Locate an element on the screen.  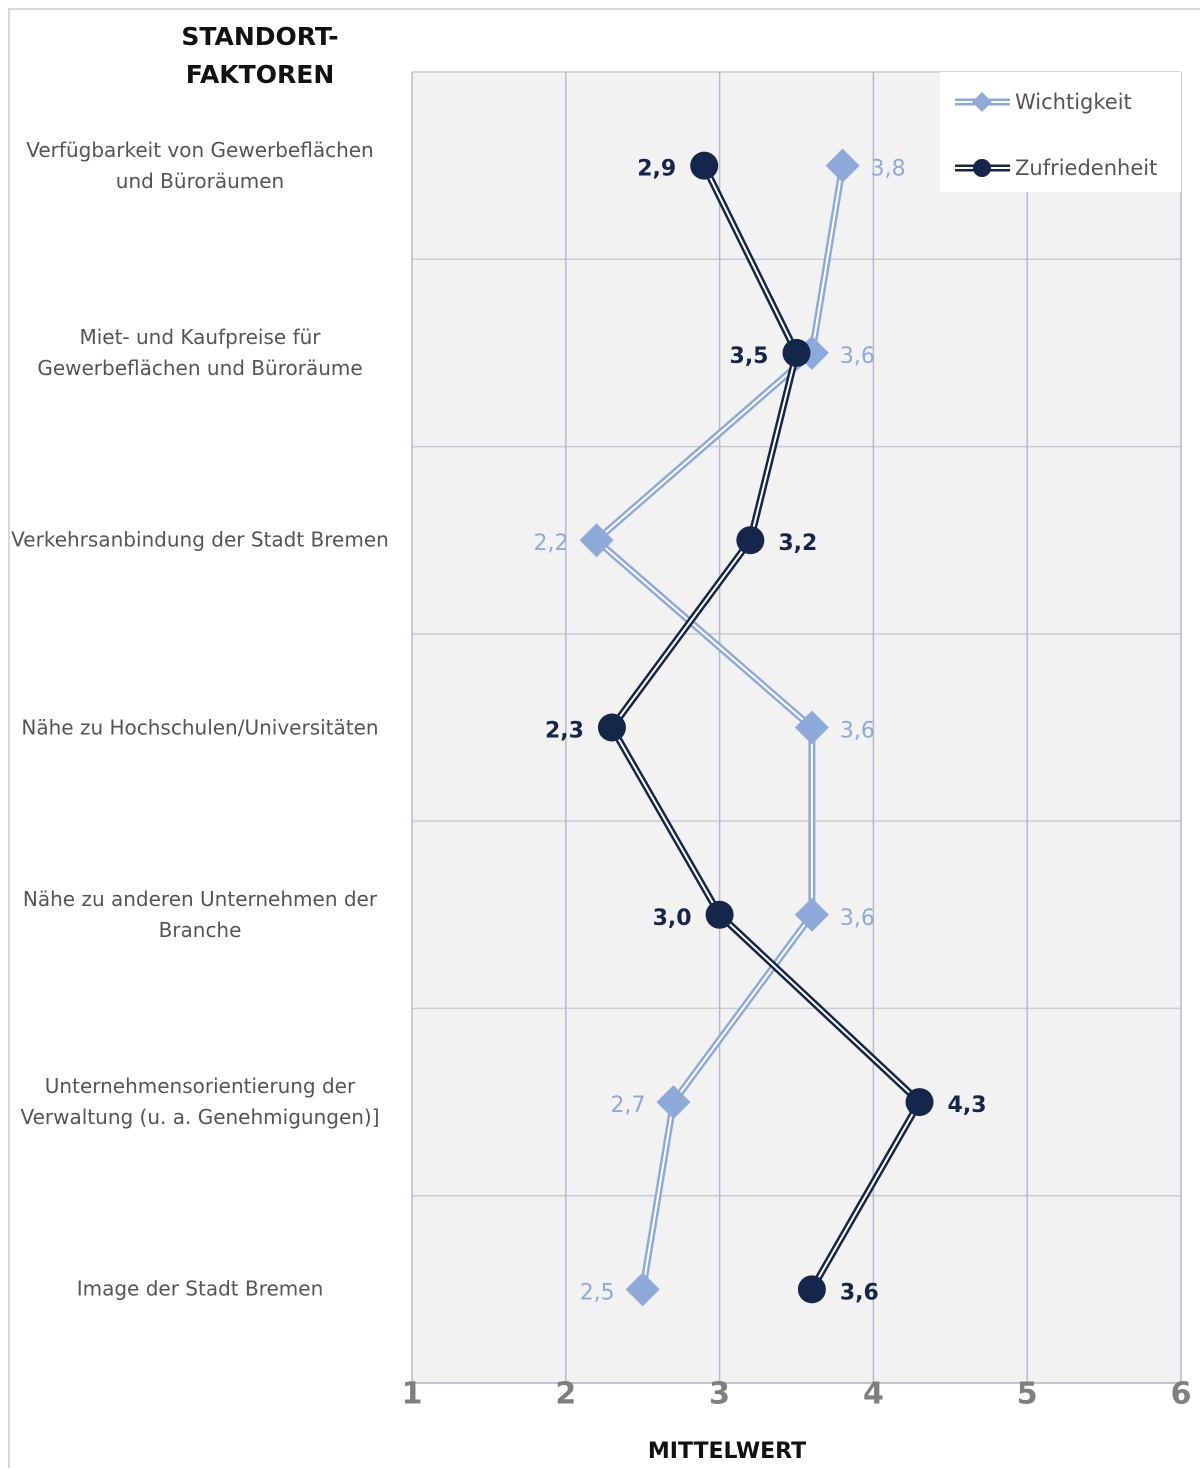
category-label: Verkehrsanbindung der Stadt Bremen is located at coordinates (200, 539).